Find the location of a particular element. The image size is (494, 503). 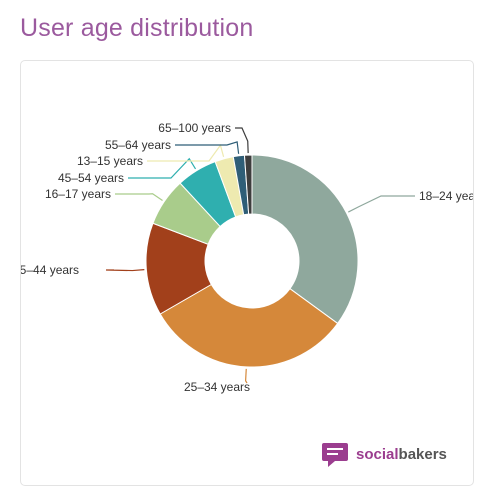

slice-label-3: 16–17 years is located at coordinates (78, 194).